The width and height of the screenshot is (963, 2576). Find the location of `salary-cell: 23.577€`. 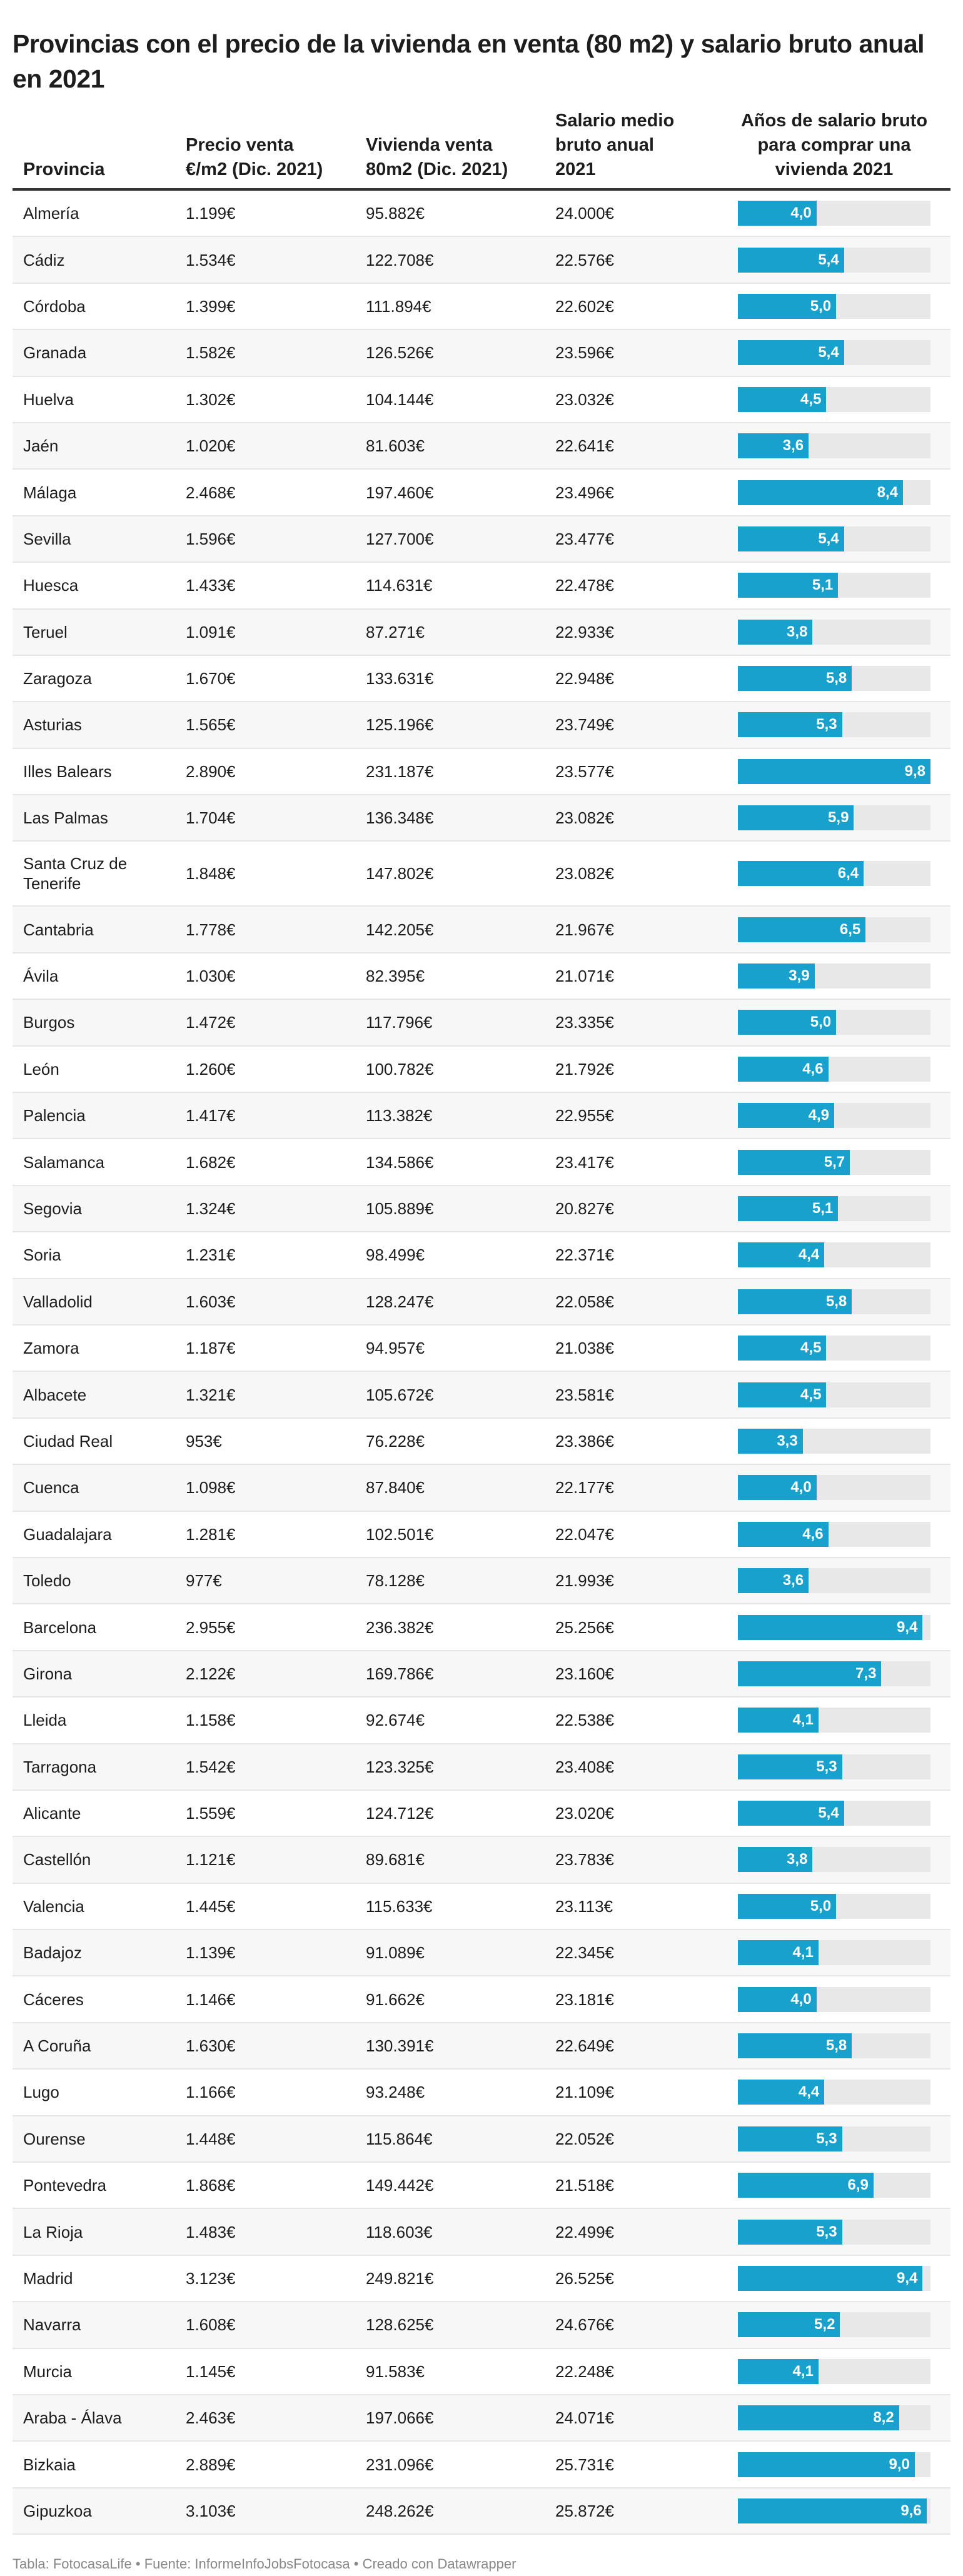

salary-cell: 23.577€ is located at coordinates (584, 771).